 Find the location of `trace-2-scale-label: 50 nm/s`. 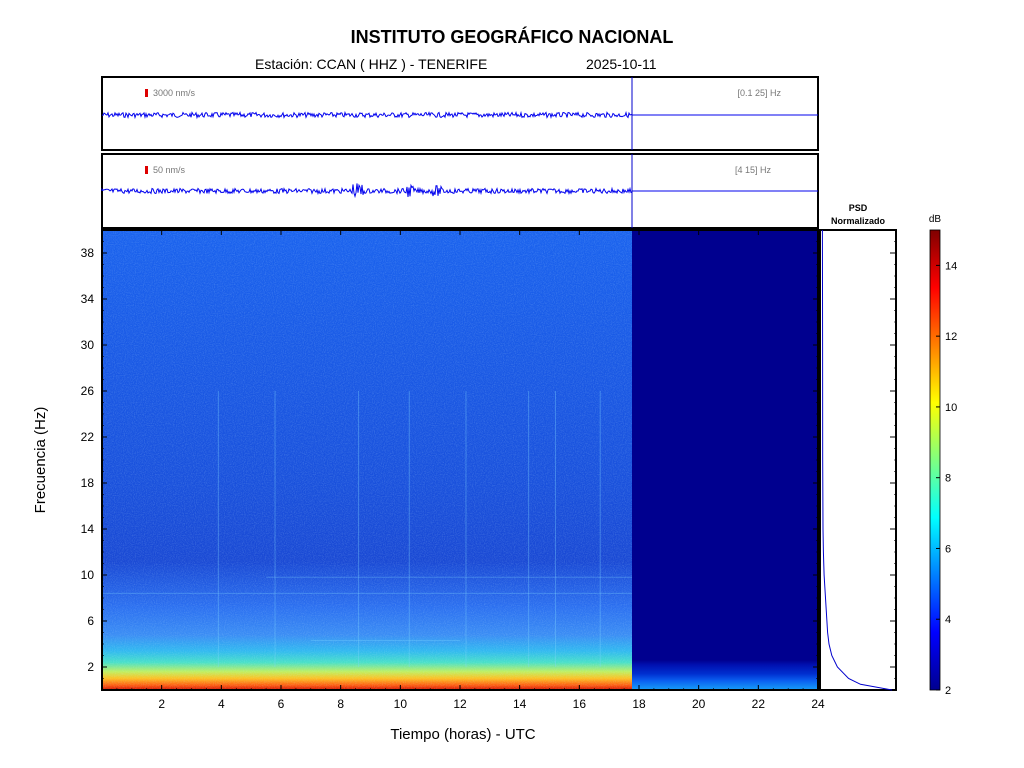

trace-2-scale-label: 50 nm/s is located at coordinates (169, 170).